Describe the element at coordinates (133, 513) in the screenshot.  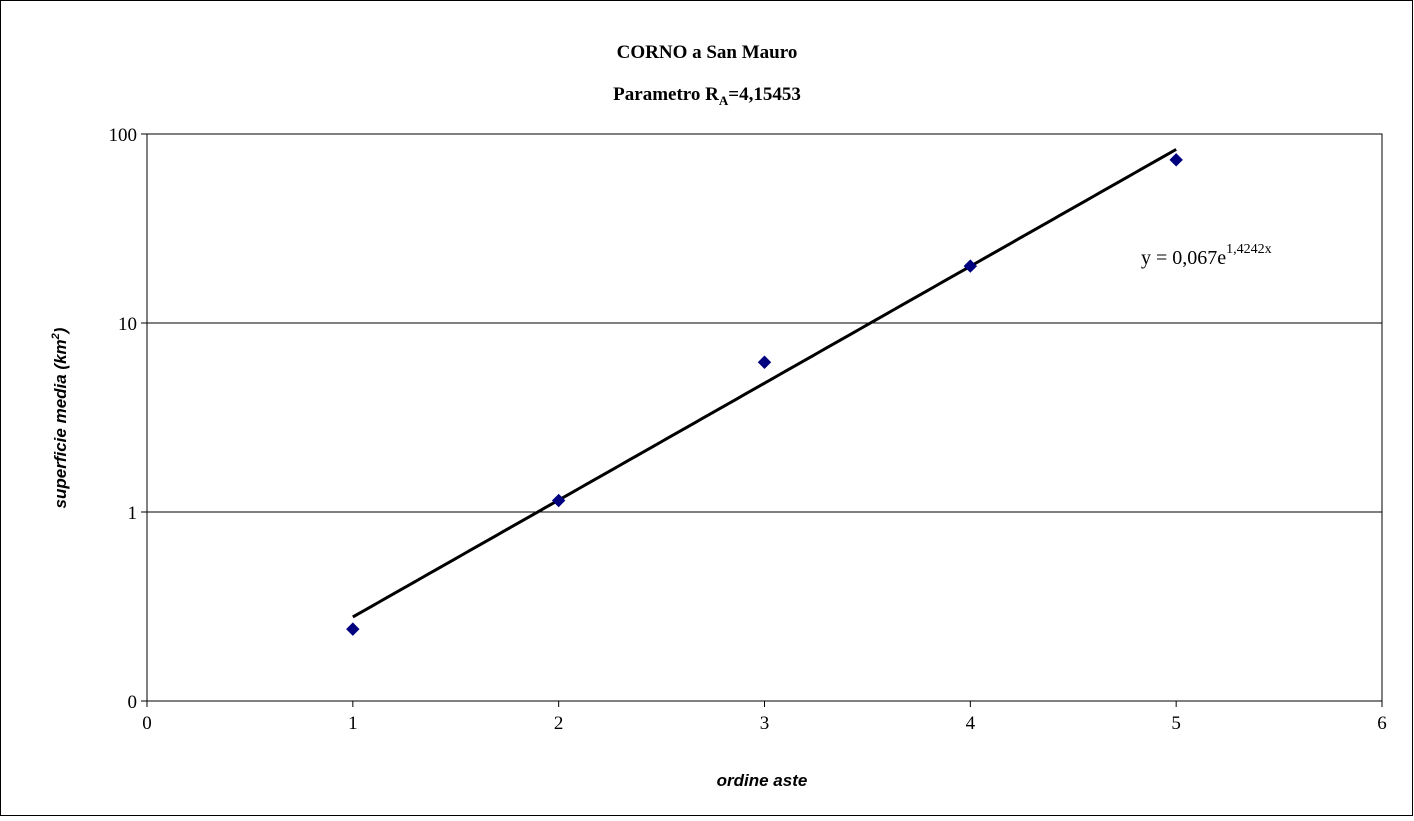
I see `y-tick-label: 1` at that location.